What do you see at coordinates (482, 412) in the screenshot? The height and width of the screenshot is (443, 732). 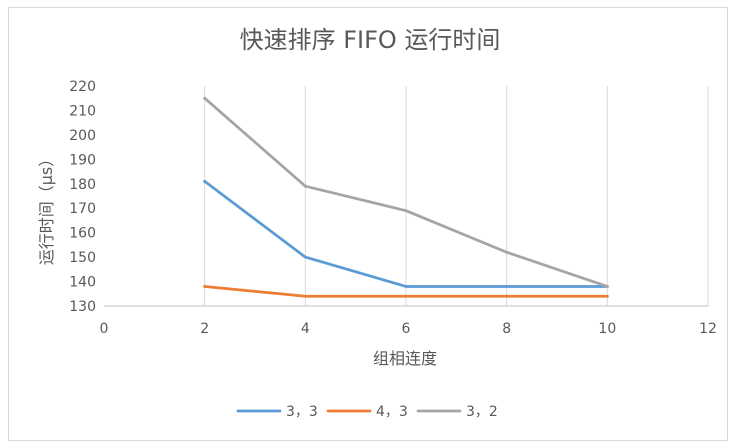 I see `legend-label: 3，2` at bounding box center [482, 412].